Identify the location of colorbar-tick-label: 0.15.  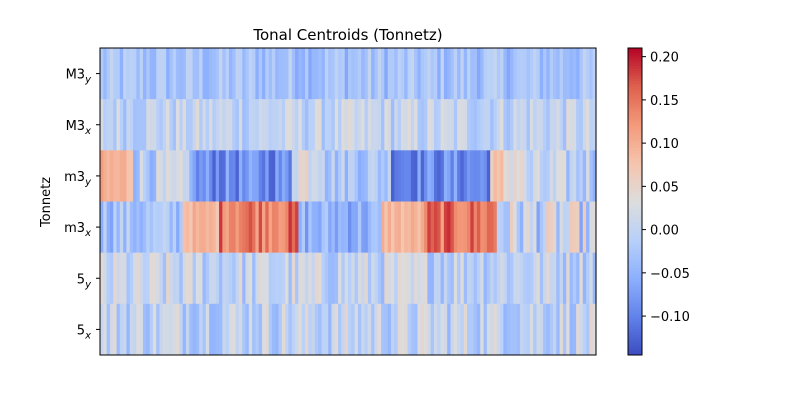
(664, 101).